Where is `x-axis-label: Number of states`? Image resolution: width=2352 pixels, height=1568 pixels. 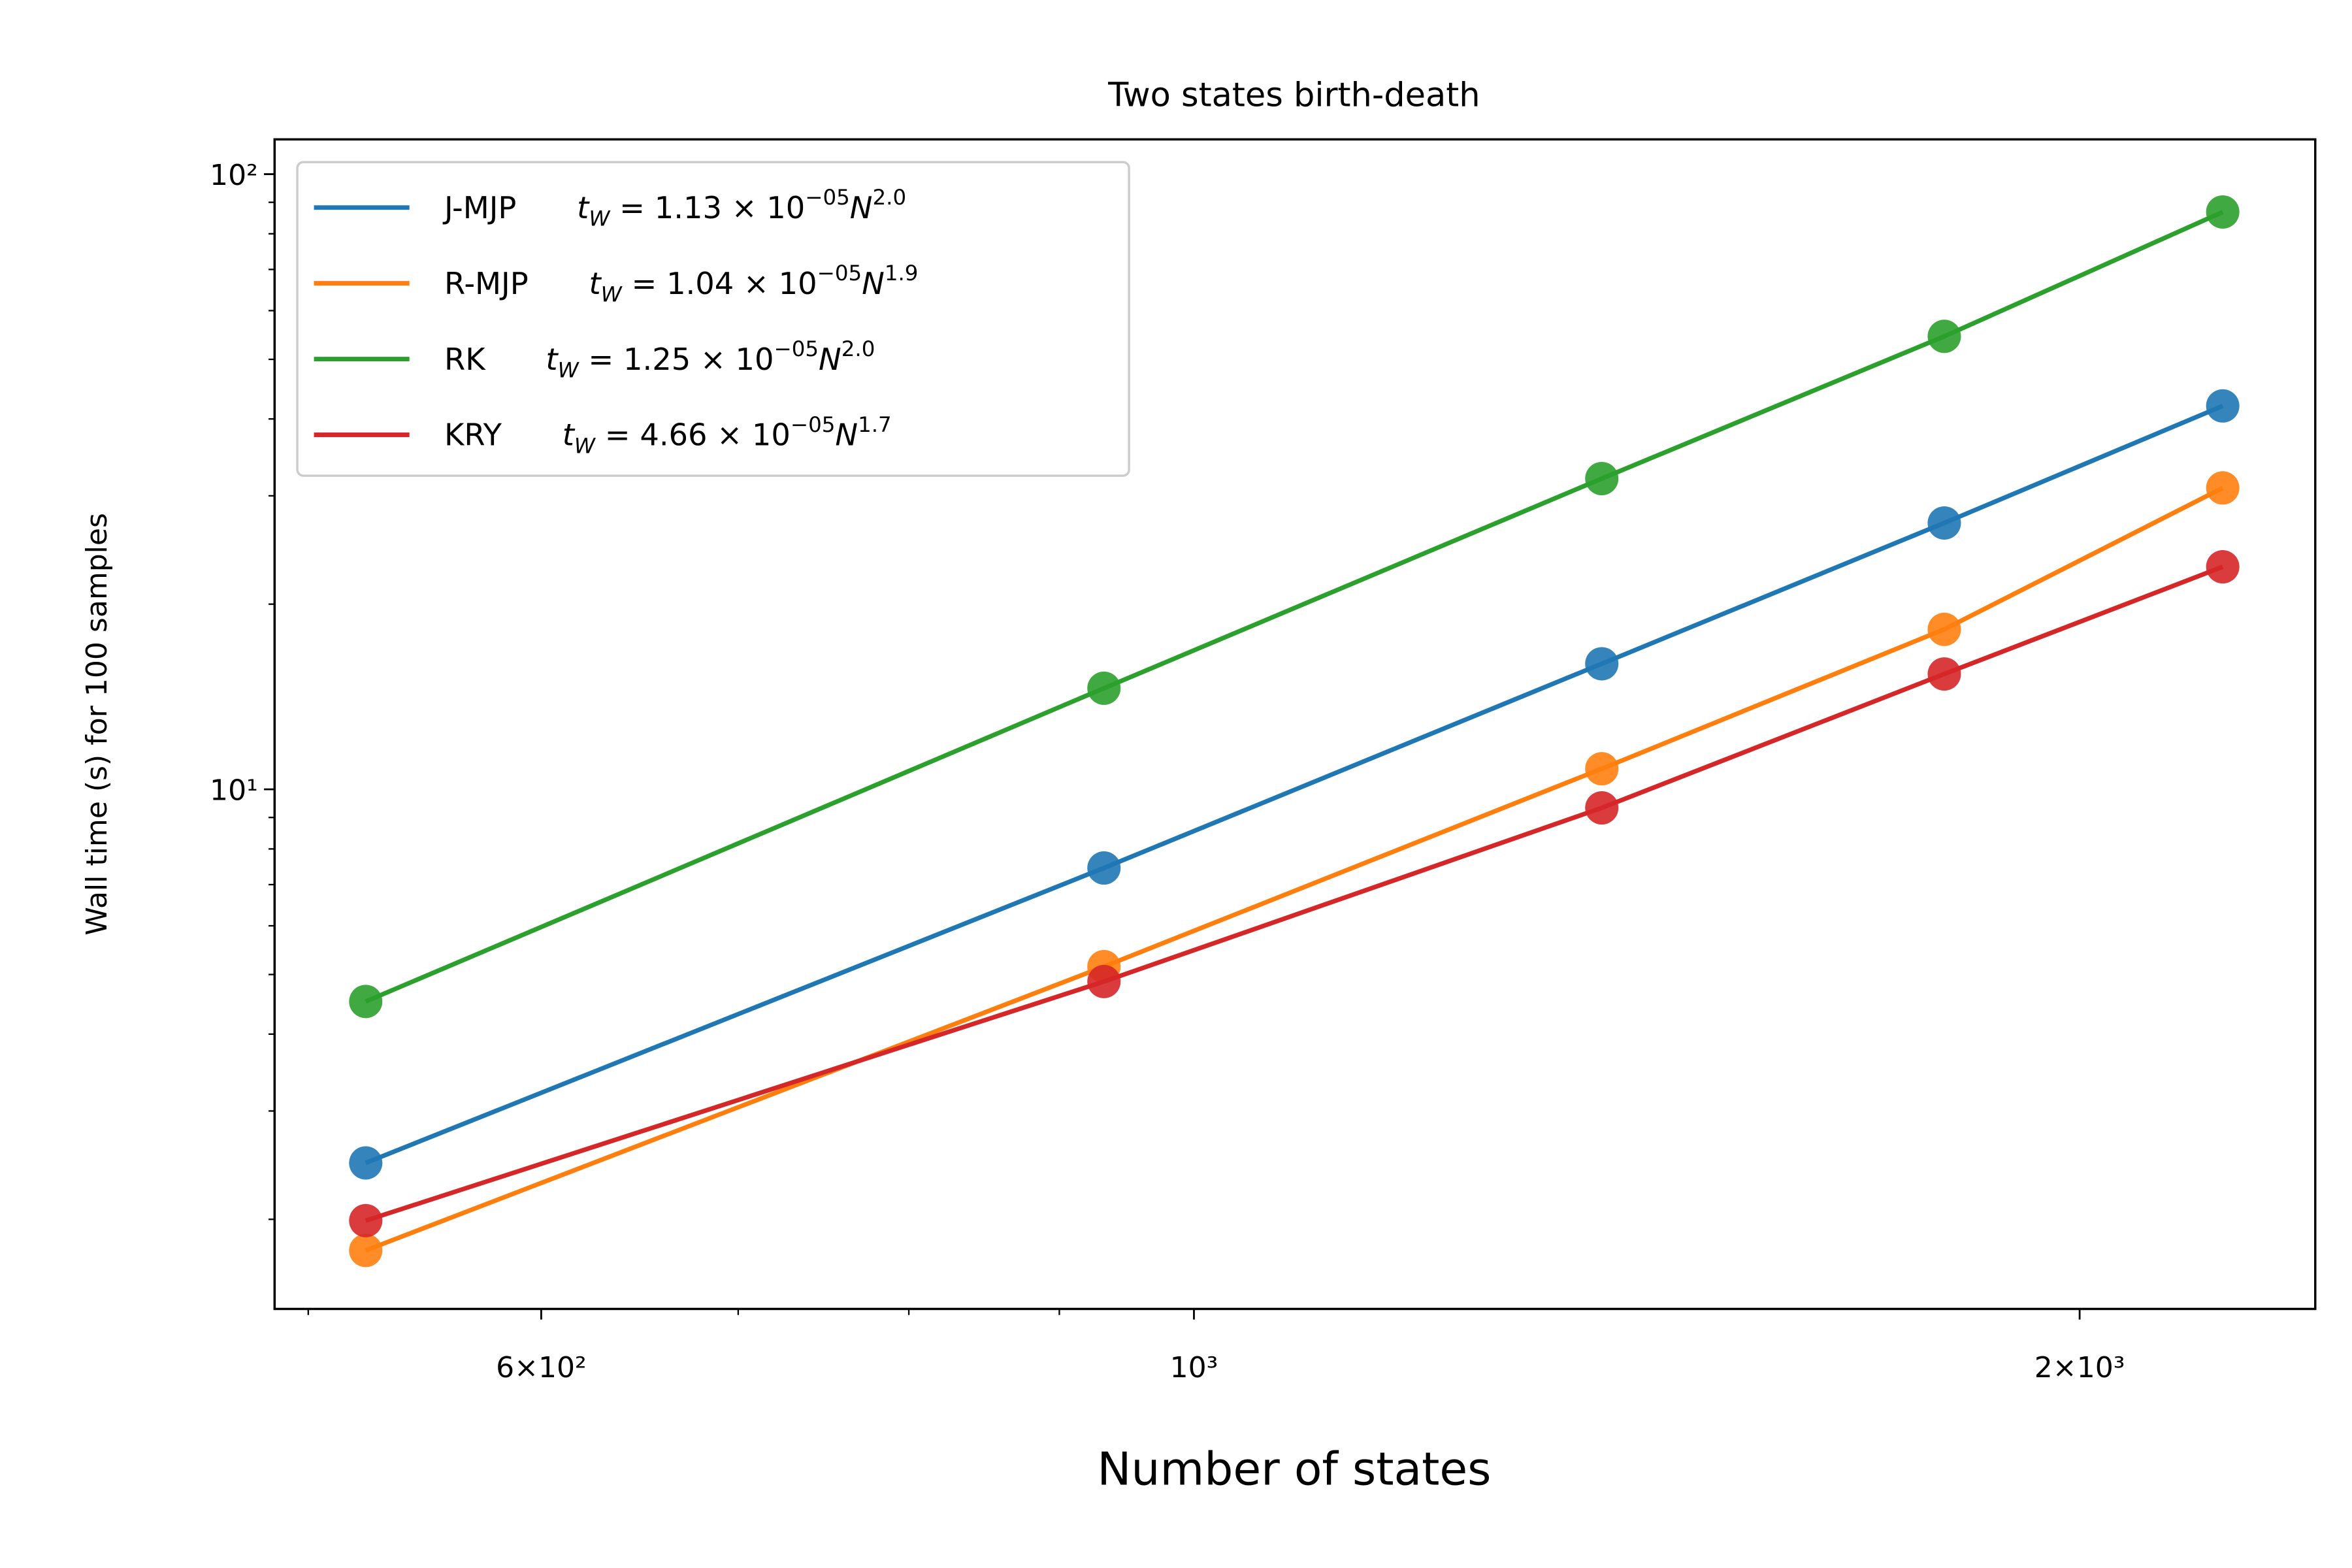
x-axis-label: Number of states is located at coordinates (1294, 1469).